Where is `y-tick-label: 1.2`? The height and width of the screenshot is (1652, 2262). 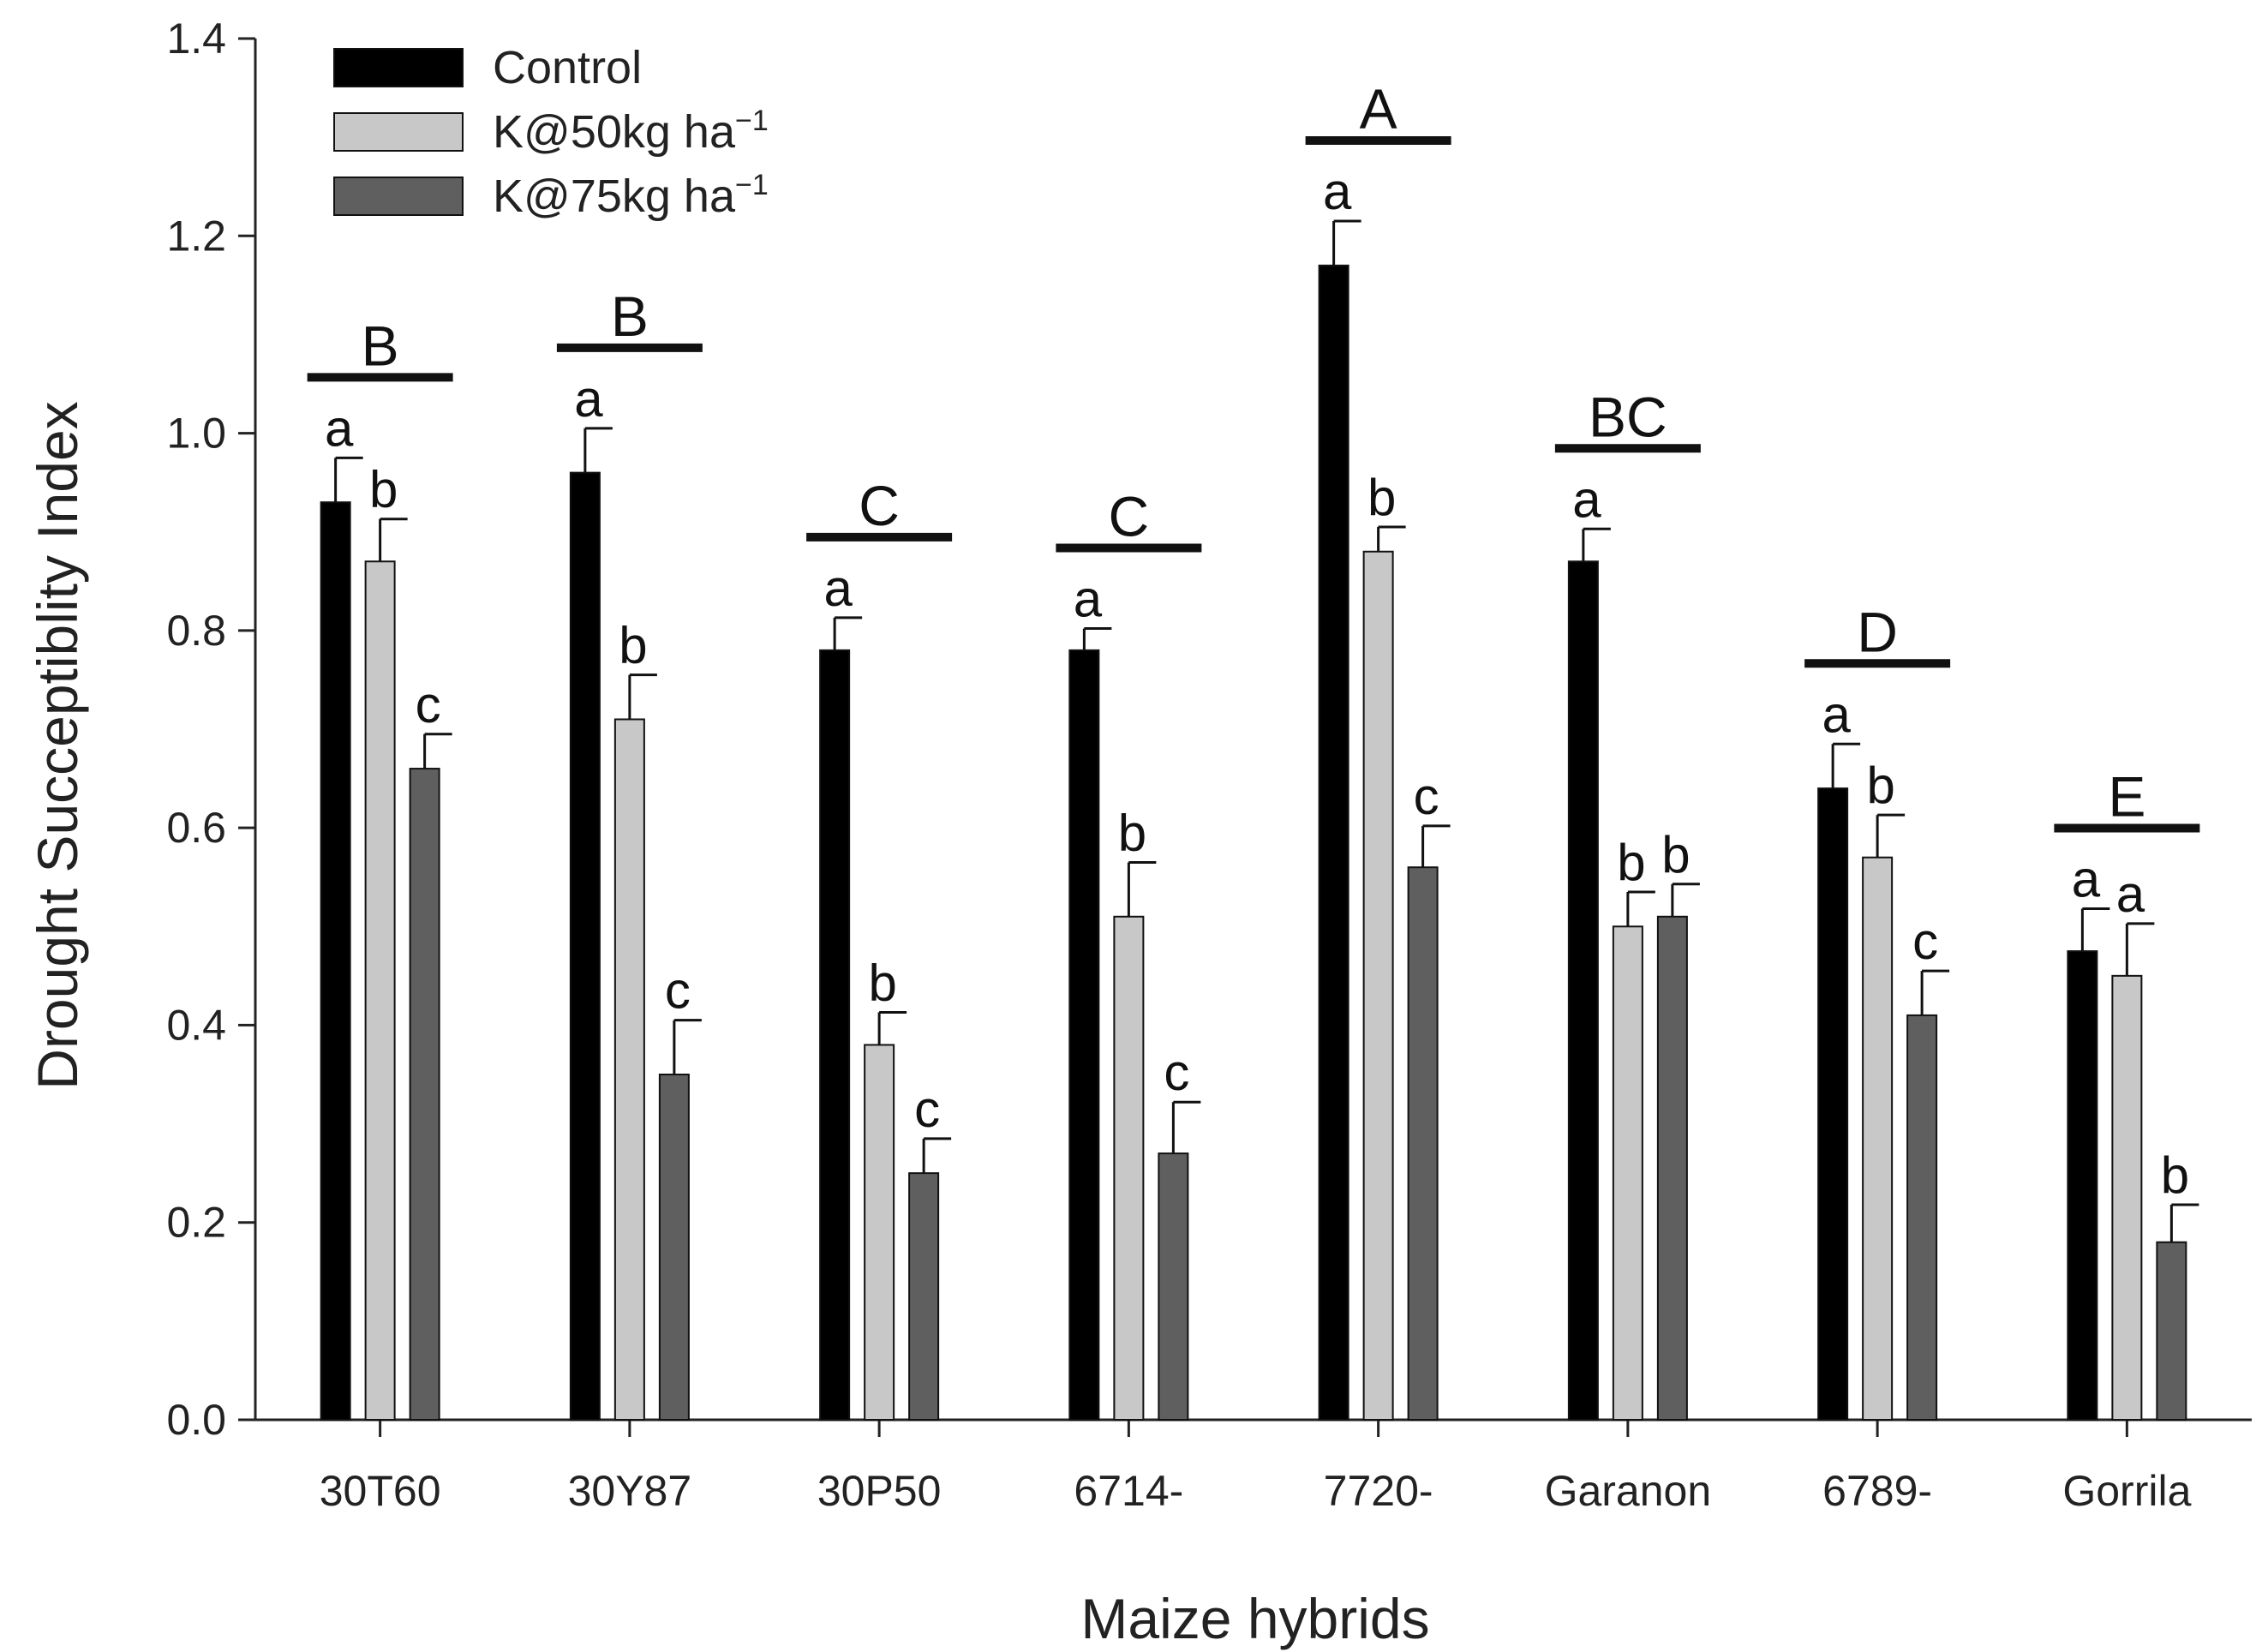 y-tick-label: 1.2 is located at coordinates (196, 236).